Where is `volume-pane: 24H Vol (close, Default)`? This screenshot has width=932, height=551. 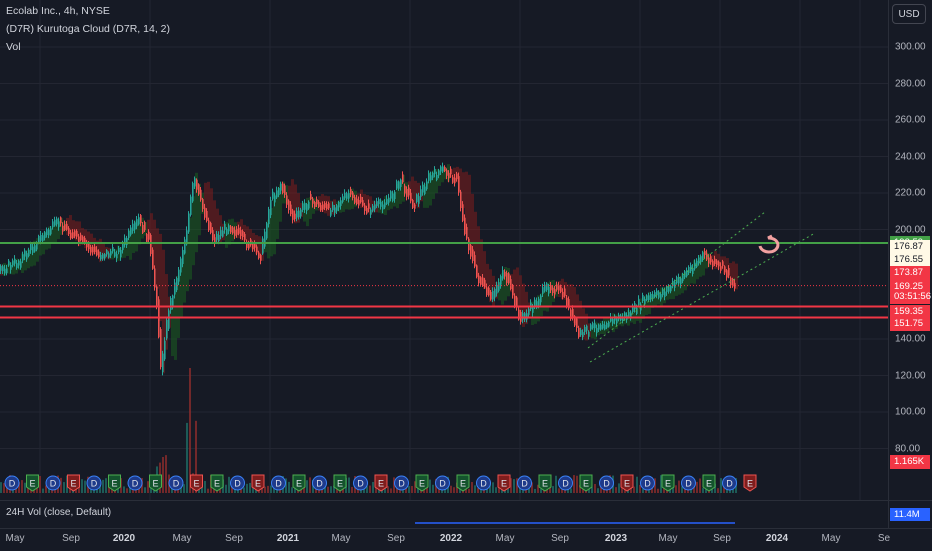
volume-pane: 24H Vol (close, Default) is located at coordinates (444, 514).